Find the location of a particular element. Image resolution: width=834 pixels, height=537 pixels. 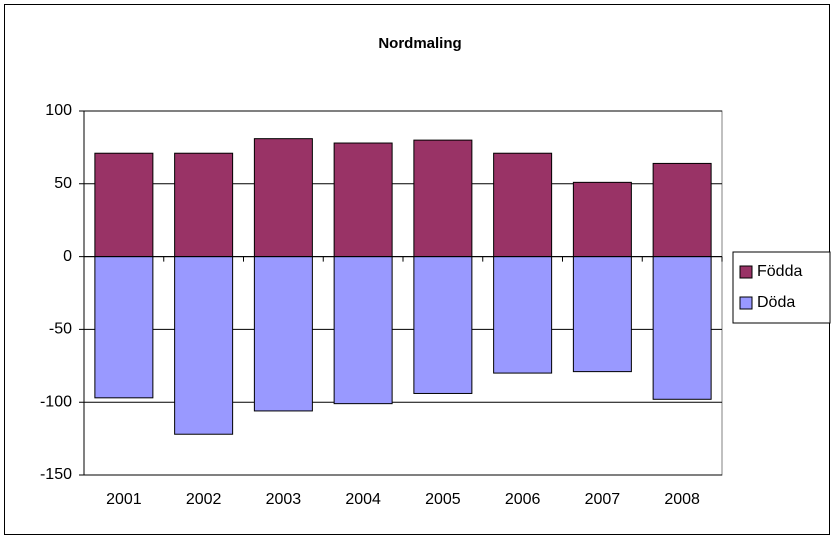

legend-label: Födda is located at coordinates (779, 271).